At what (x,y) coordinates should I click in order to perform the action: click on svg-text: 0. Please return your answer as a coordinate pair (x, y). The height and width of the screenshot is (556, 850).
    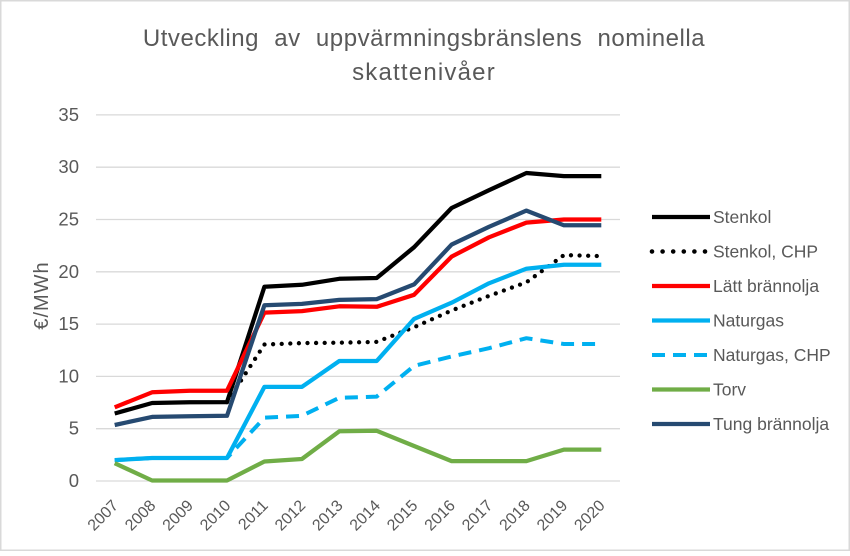
    Looking at the image, I should click on (74, 480).